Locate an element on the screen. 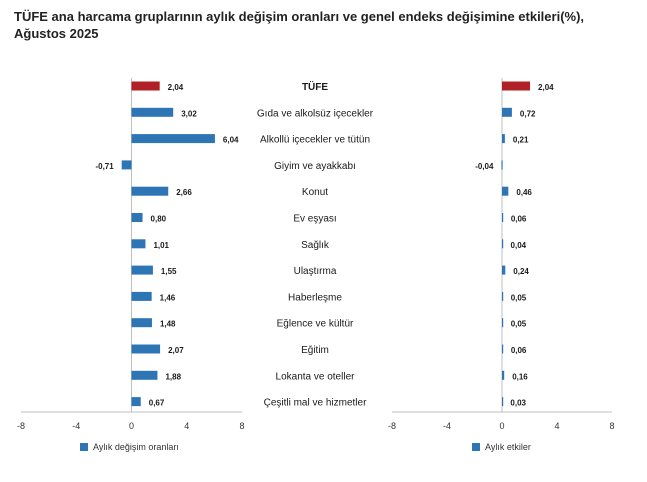 This screenshot has height=482, width=647. x-tick-label-rate: -4 is located at coordinates (76, 426).